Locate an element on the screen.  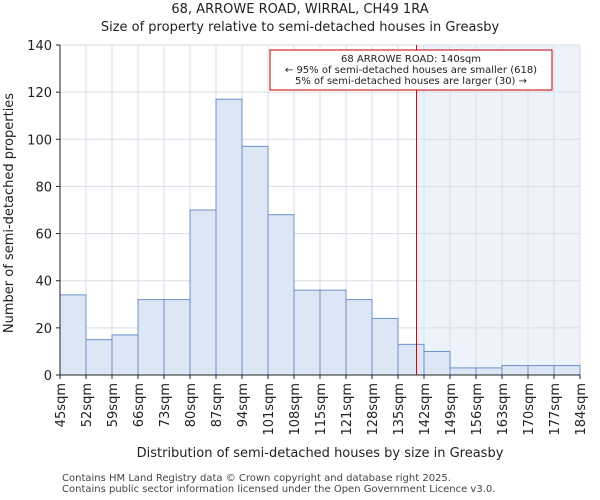
x-tick-label: 135sqm is located at coordinates (399, 409).